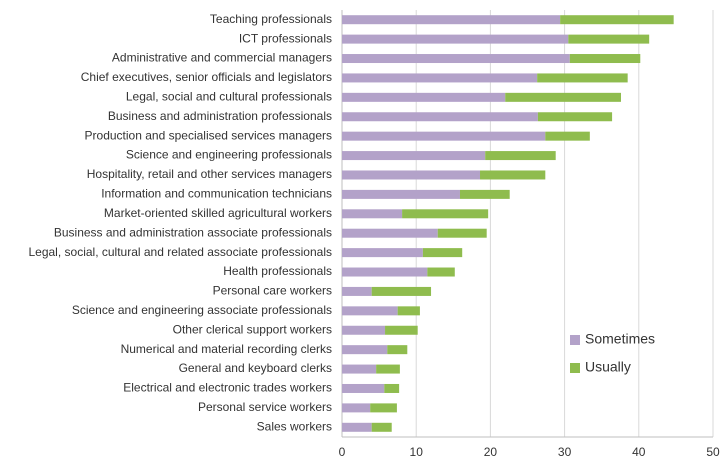 Image resolution: width=724 pixels, height=462 pixels. Describe the element at coordinates (226, 349) in the screenshot. I see `y-tick-label: Numerical and material recording clerks` at that location.